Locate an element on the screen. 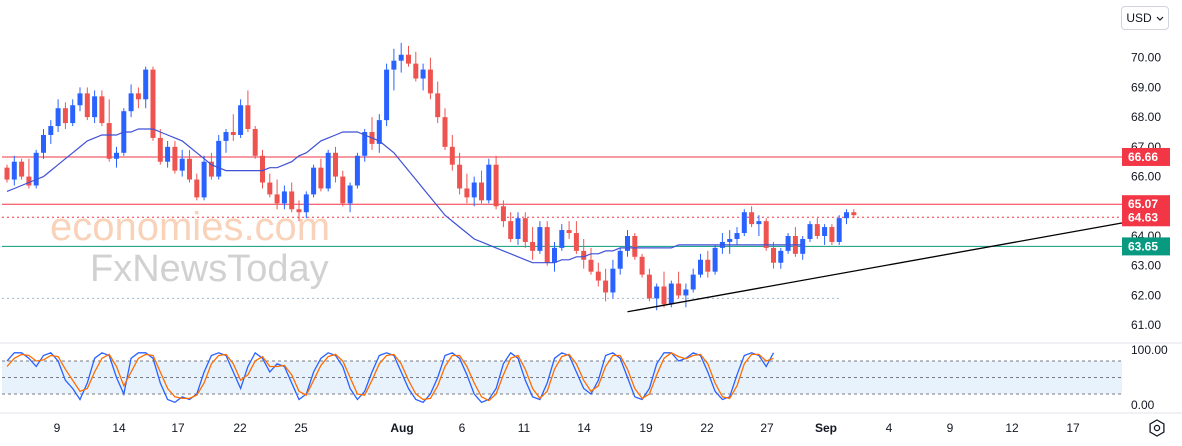 Image resolution: width=1182 pixels, height=446 pixels. stoch-d-line is located at coordinates (390, 377).